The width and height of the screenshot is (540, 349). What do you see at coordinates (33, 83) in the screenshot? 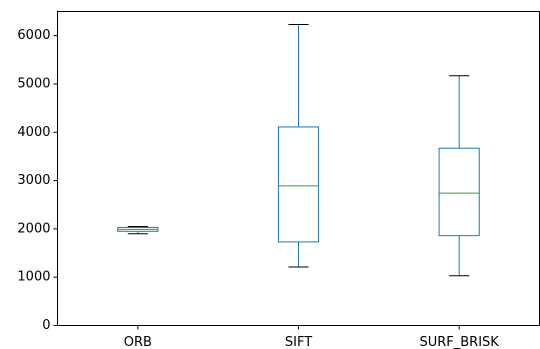
I see `y-tick-label: 5000` at bounding box center [33, 83].